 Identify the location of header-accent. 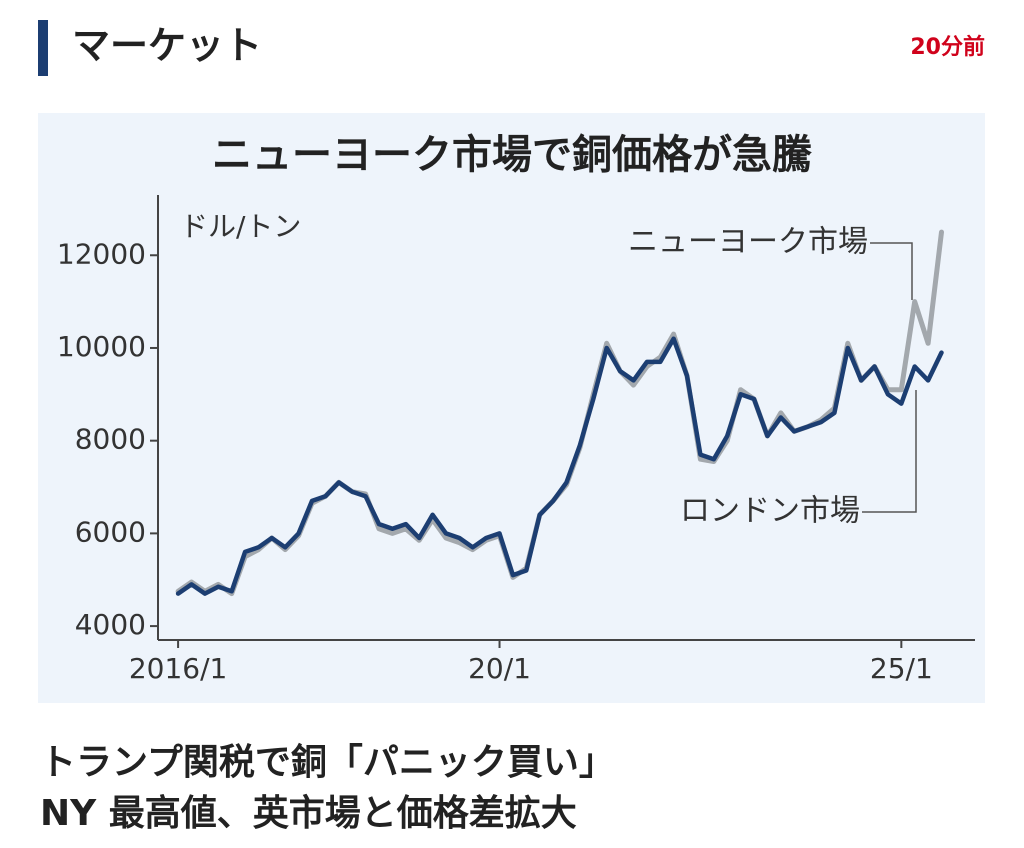
(43, 48).